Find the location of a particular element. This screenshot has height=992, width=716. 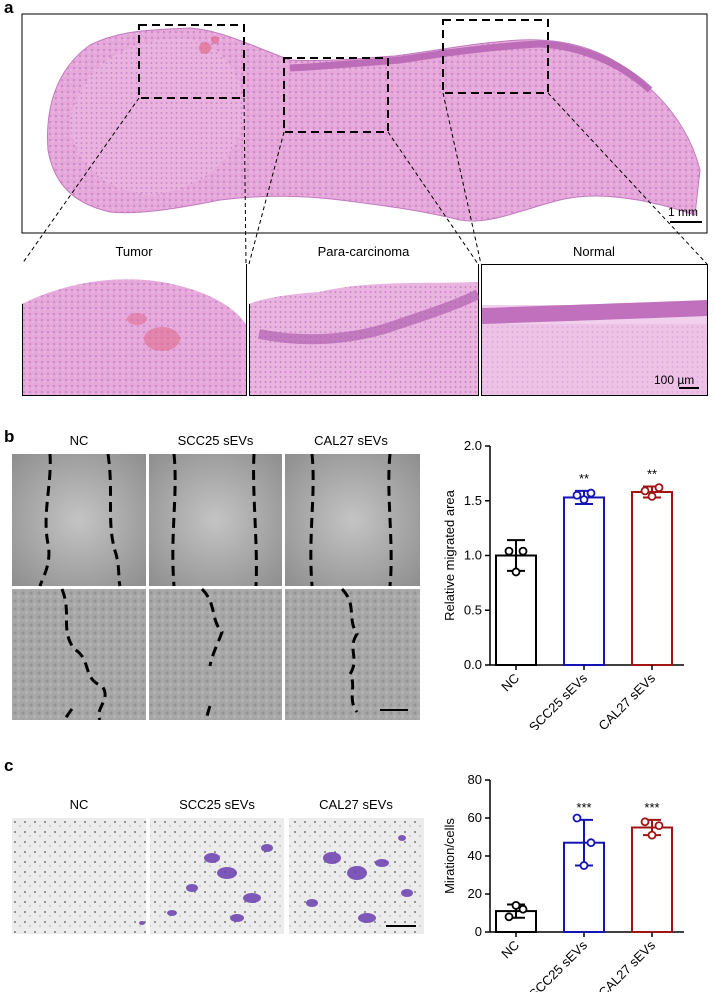

b-column-title-cal27: CAL27 sEVs is located at coordinates (351, 440).